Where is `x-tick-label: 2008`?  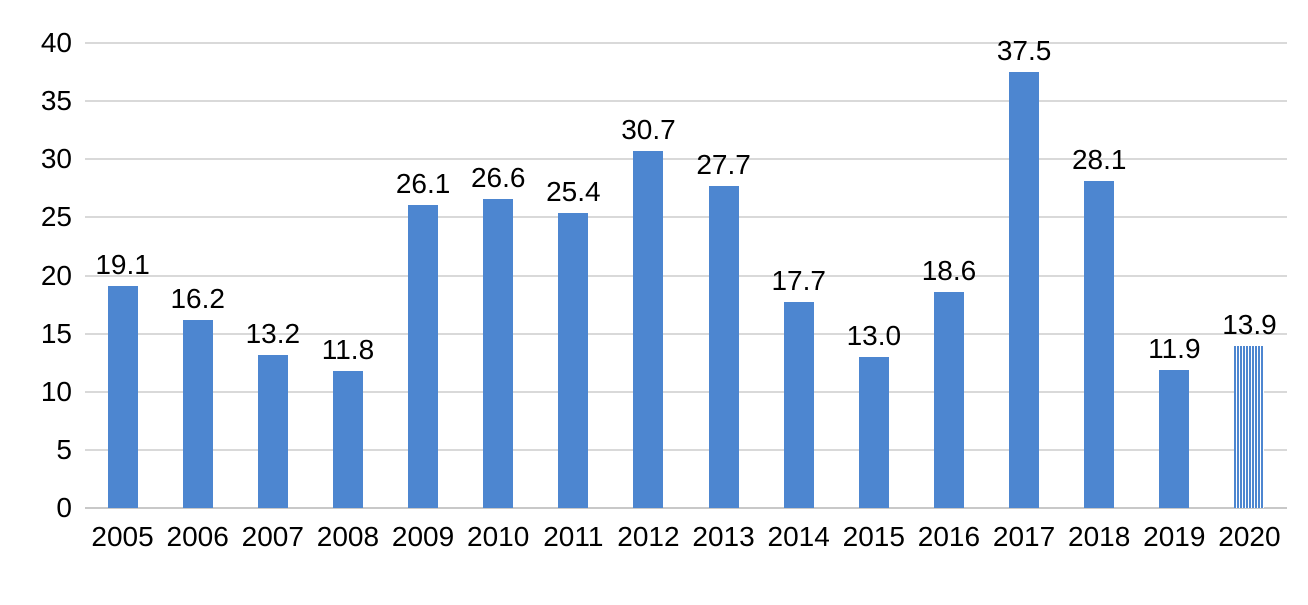 x-tick-label: 2008 is located at coordinates (348, 536).